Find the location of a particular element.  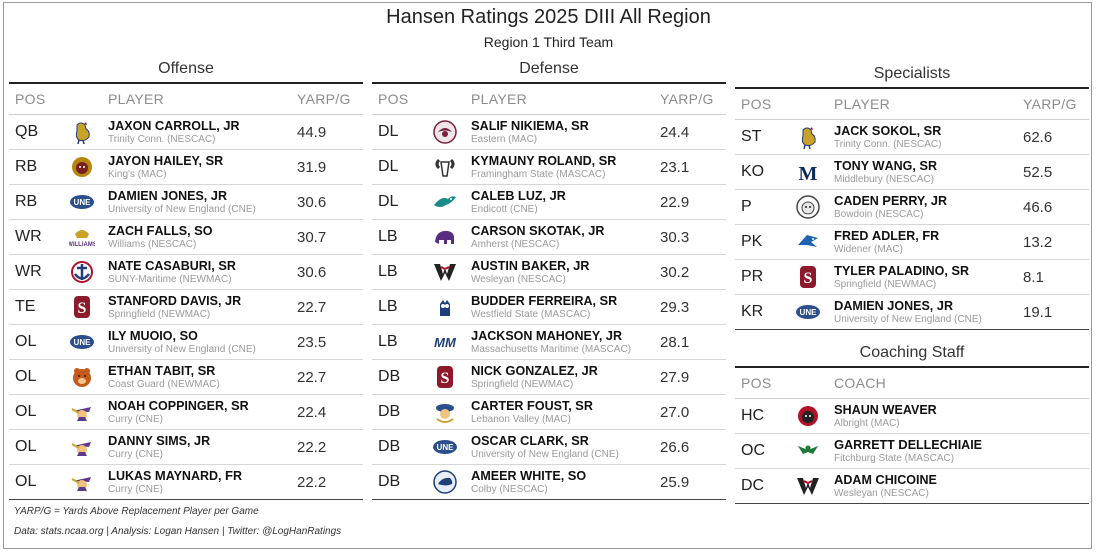

player-name: ILY MUOIO, SO is located at coordinates (153, 335).